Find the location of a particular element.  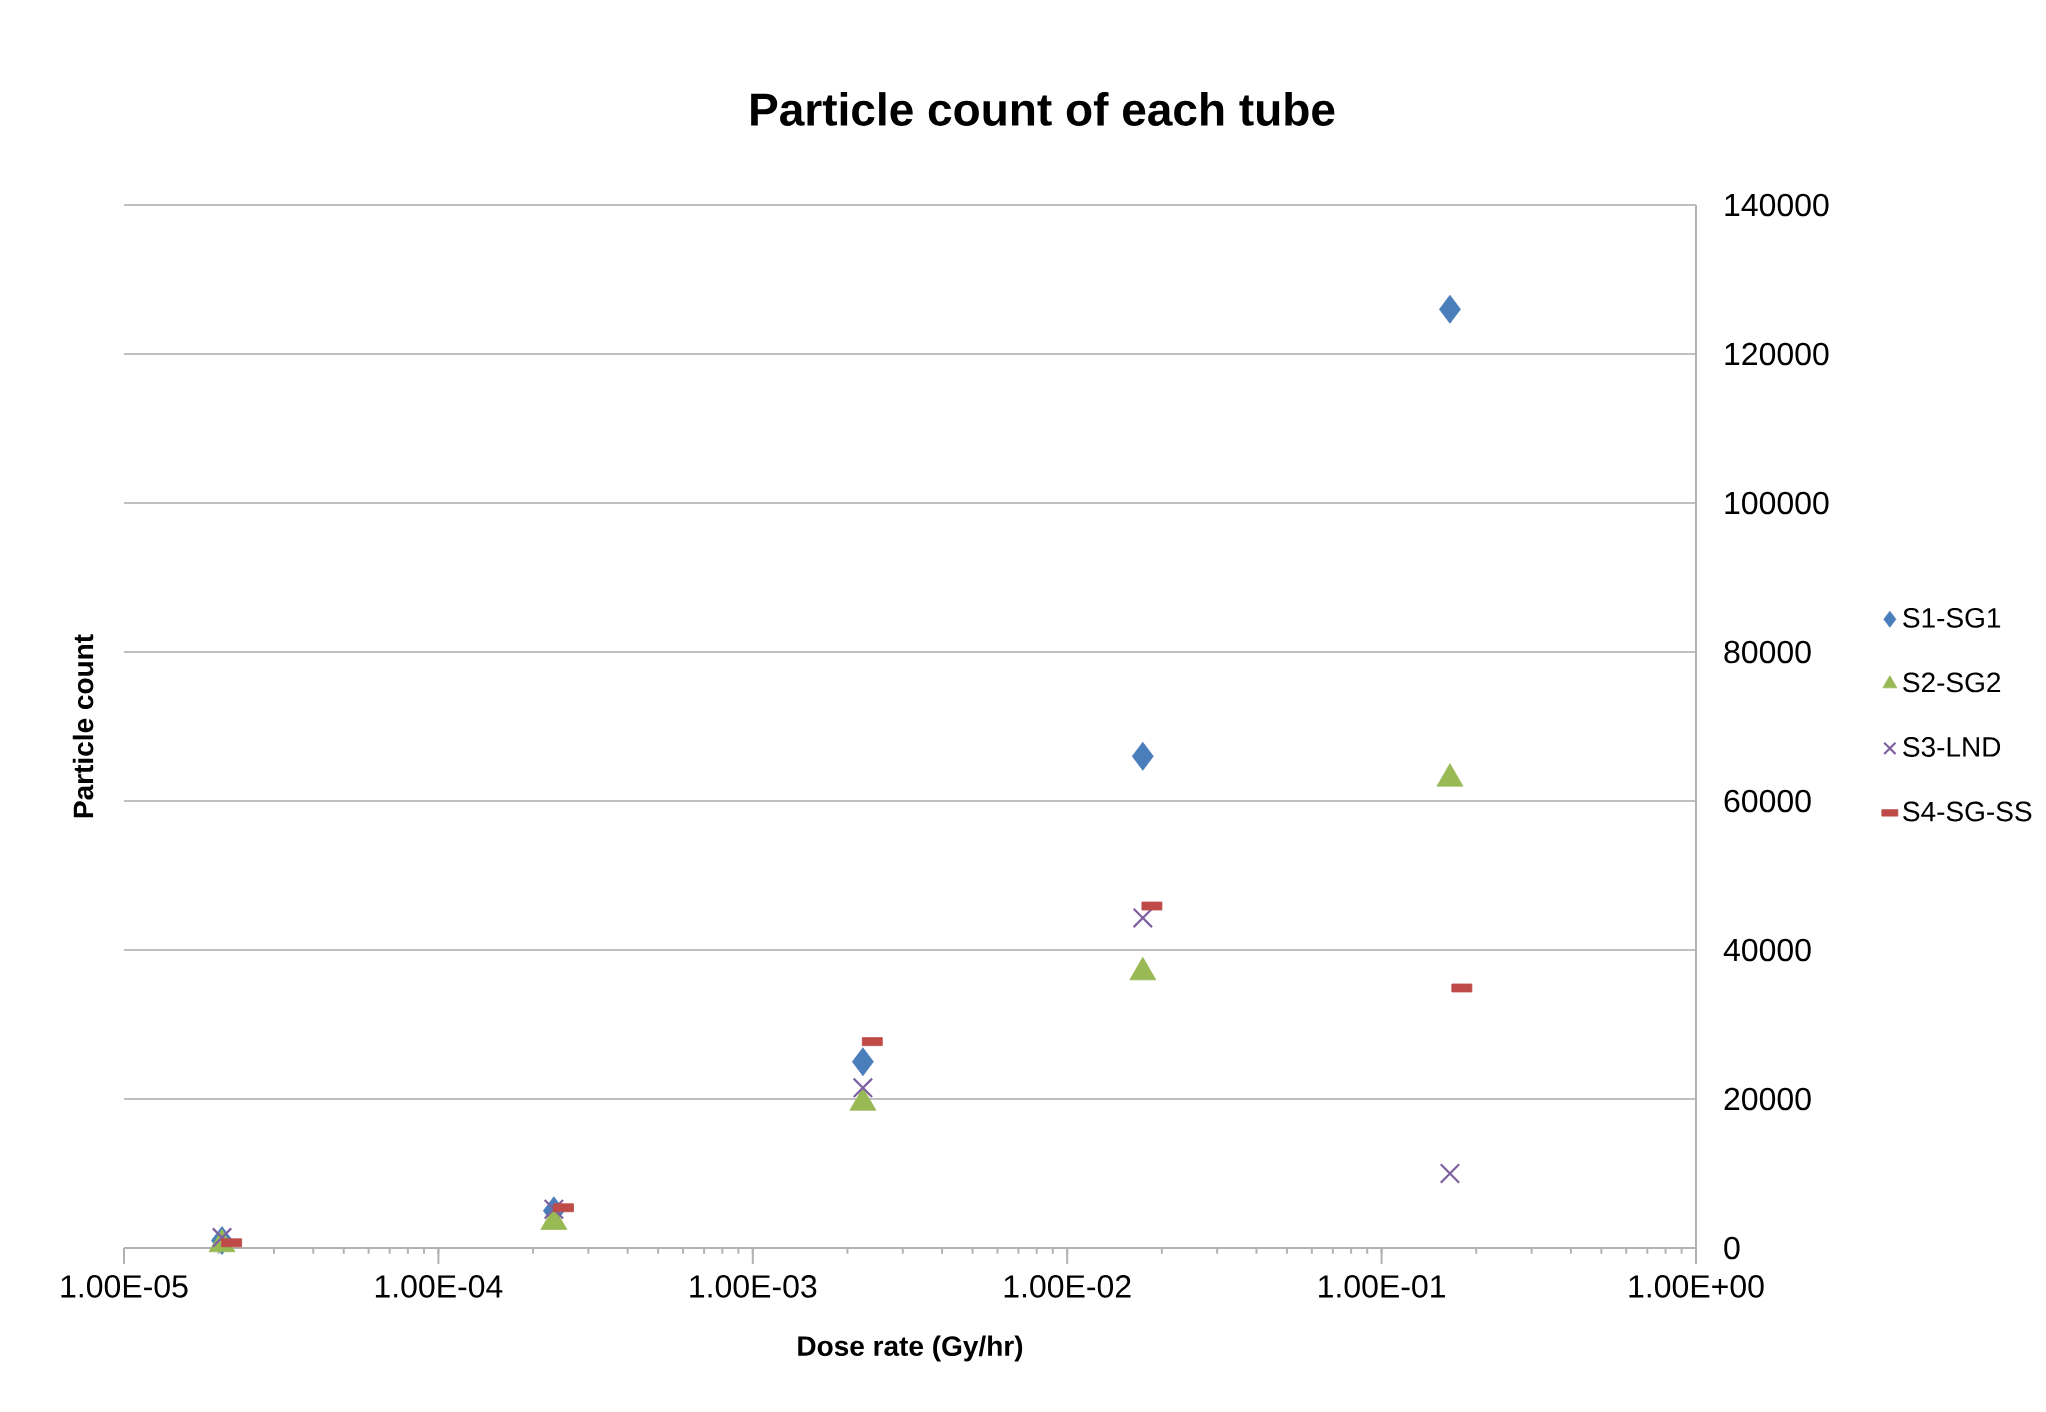

legend-label: S2-SG2 is located at coordinates (1952, 682).